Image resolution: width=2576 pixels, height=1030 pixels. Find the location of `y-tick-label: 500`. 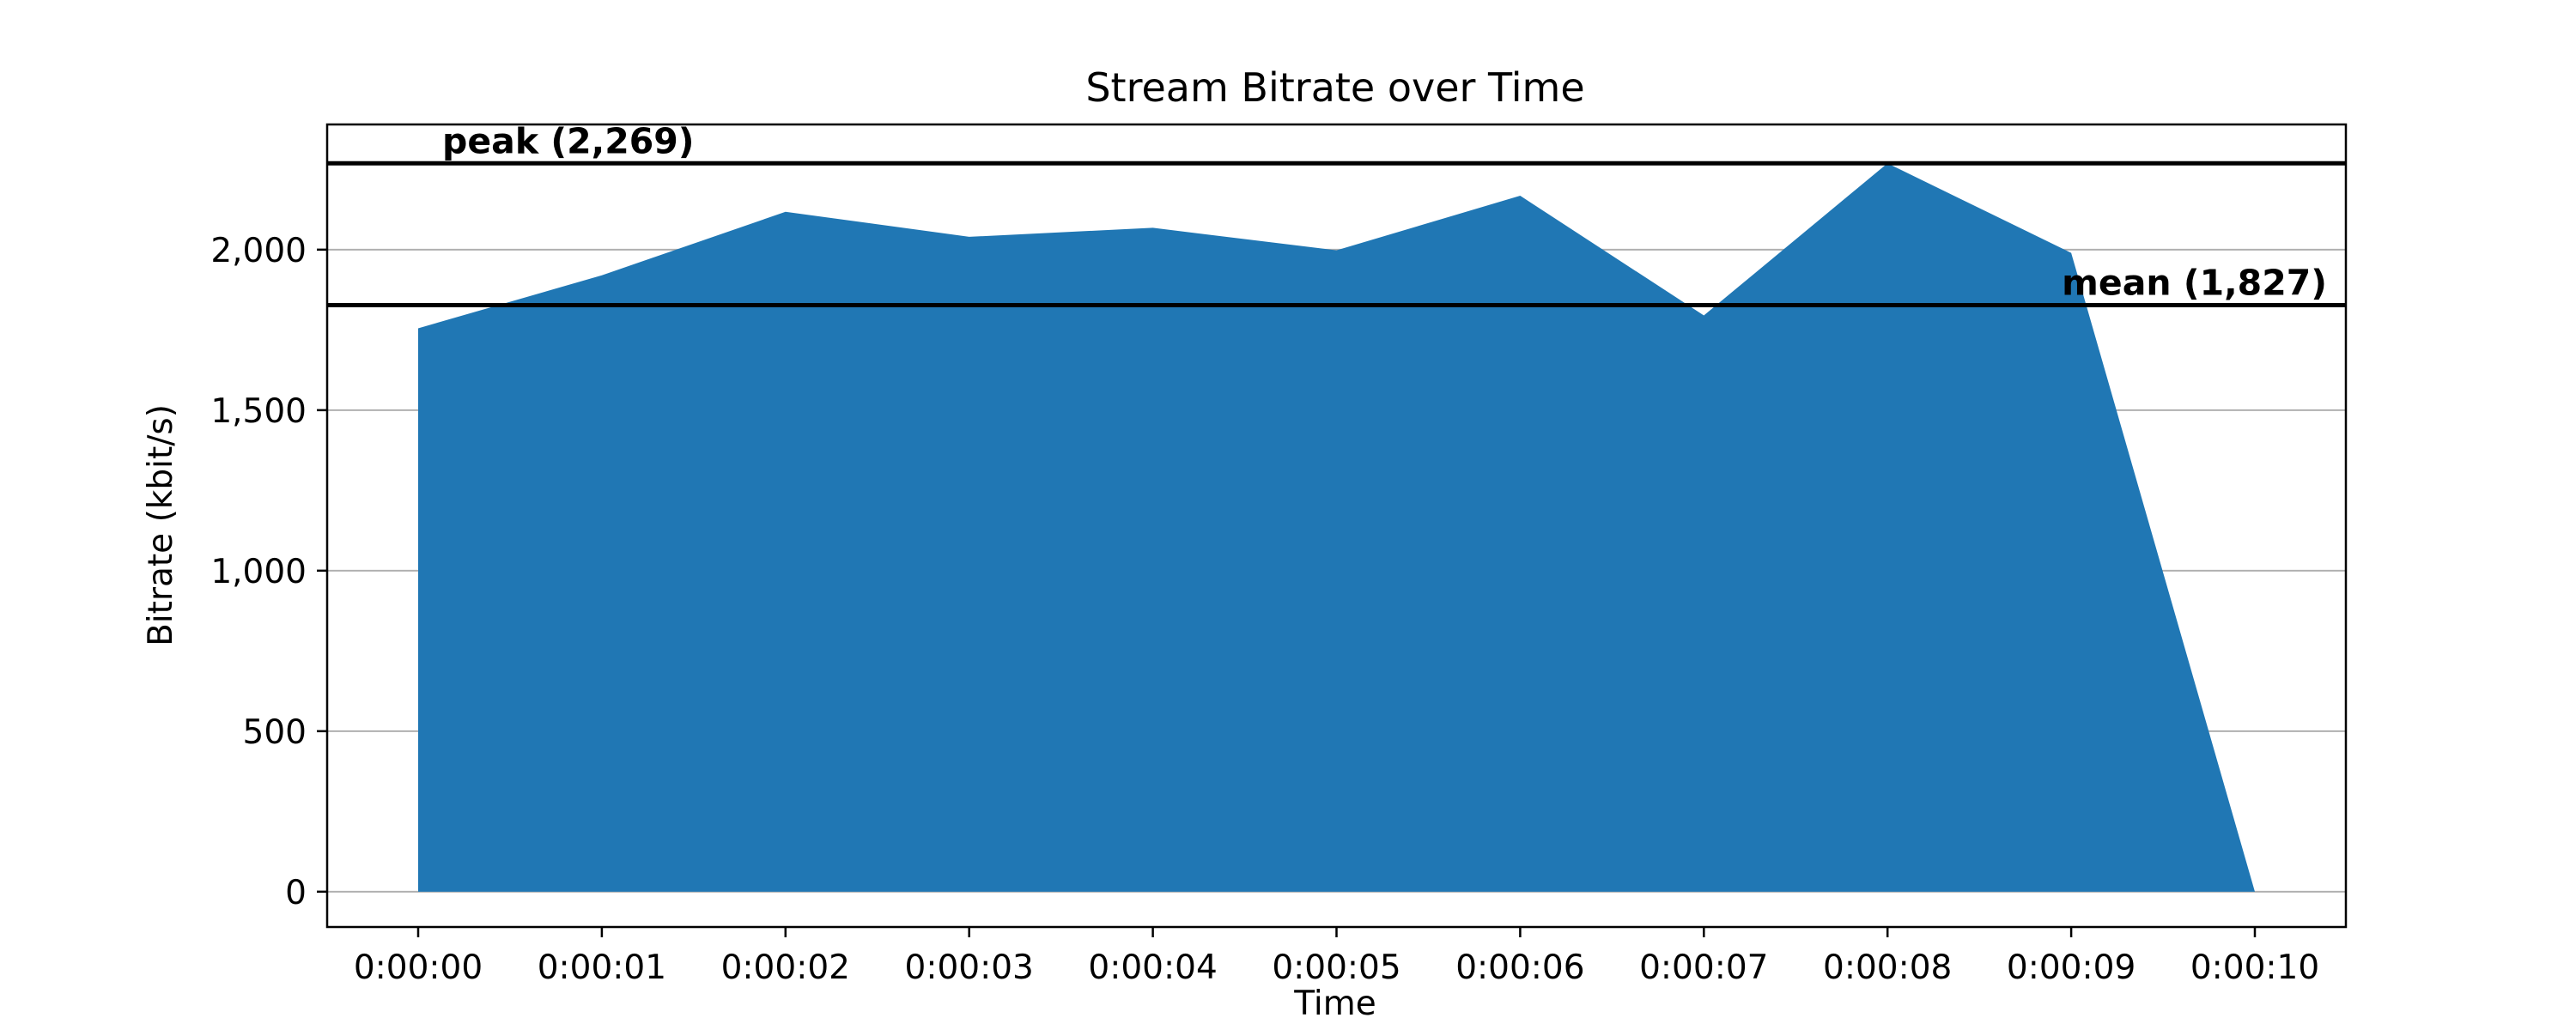

y-tick-label: 500 is located at coordinates (275, 732).